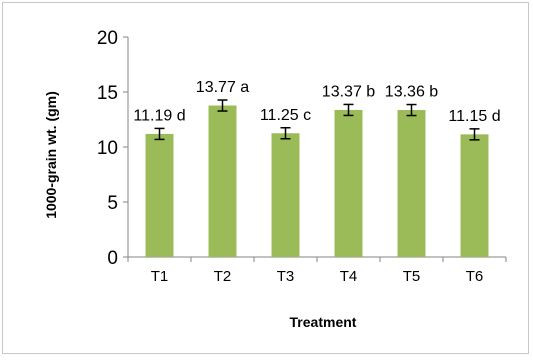  Describe the element at coordinates (159, 115) in the screenshot. I see `data-label: 11.19 d` at that location.